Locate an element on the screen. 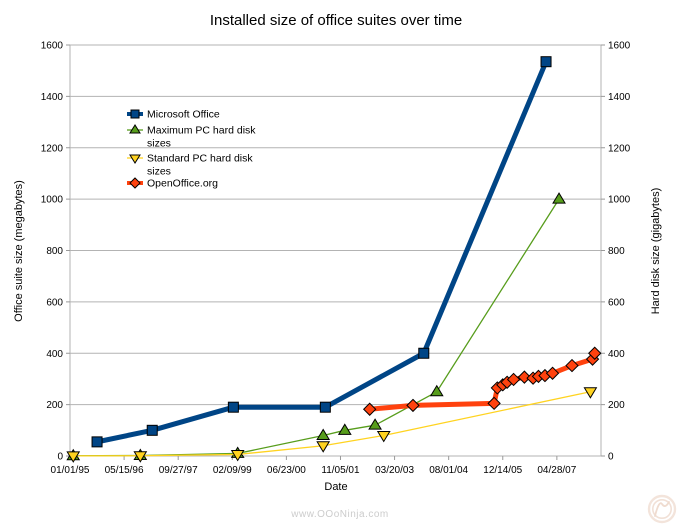  y-tick-label-left: 200 is located at coordinates (54, 405).